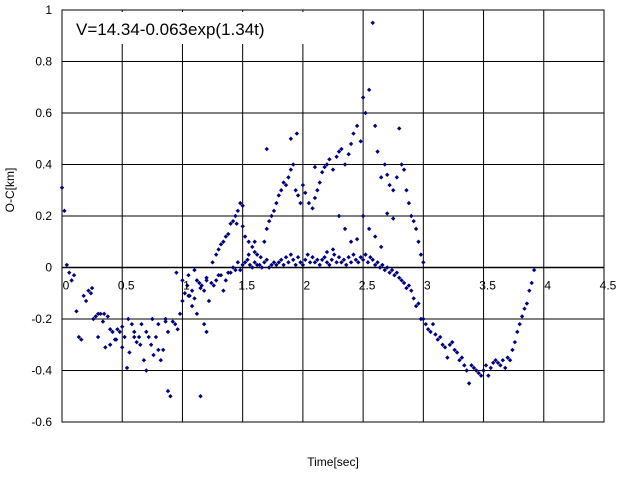  I want to click on y-tick-label: 0, so click(48, 268).